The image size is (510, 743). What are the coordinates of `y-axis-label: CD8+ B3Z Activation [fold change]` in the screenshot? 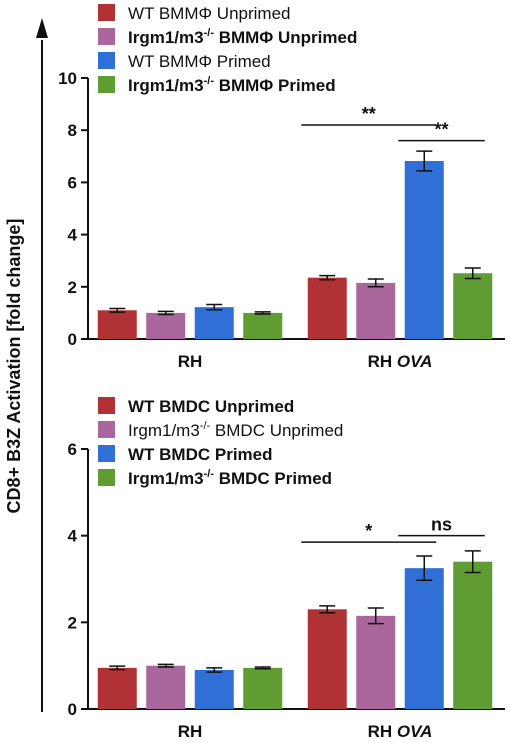 It's located at (14, 366).